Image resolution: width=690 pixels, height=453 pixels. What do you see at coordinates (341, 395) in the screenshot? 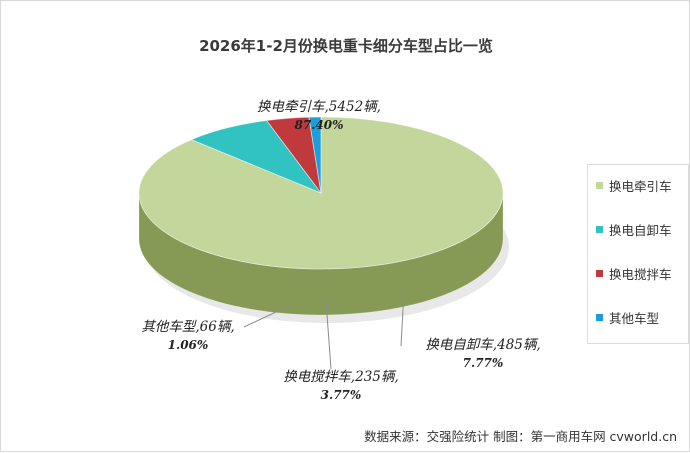
I see `data-label-percent: 3.77%` at bounding box center [341, 395].